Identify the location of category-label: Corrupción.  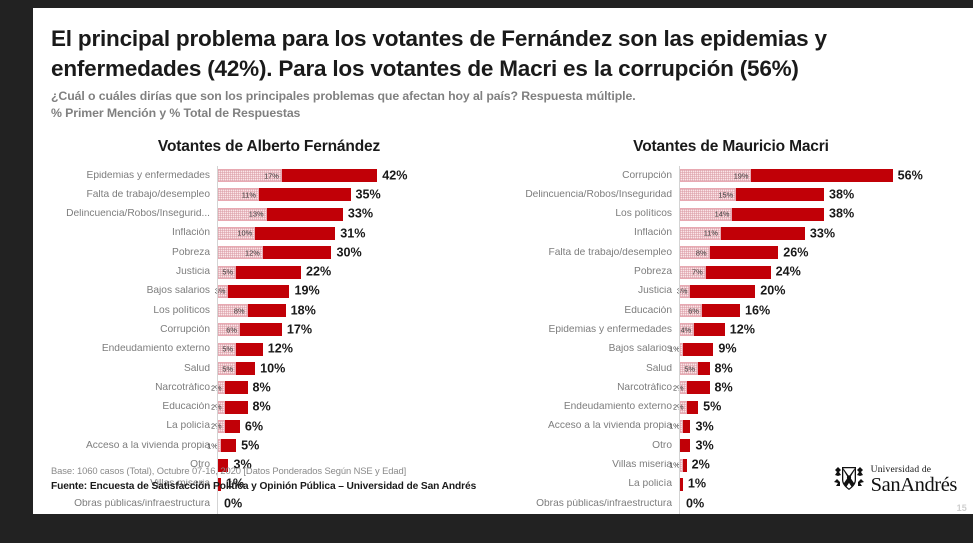
(185, 329).